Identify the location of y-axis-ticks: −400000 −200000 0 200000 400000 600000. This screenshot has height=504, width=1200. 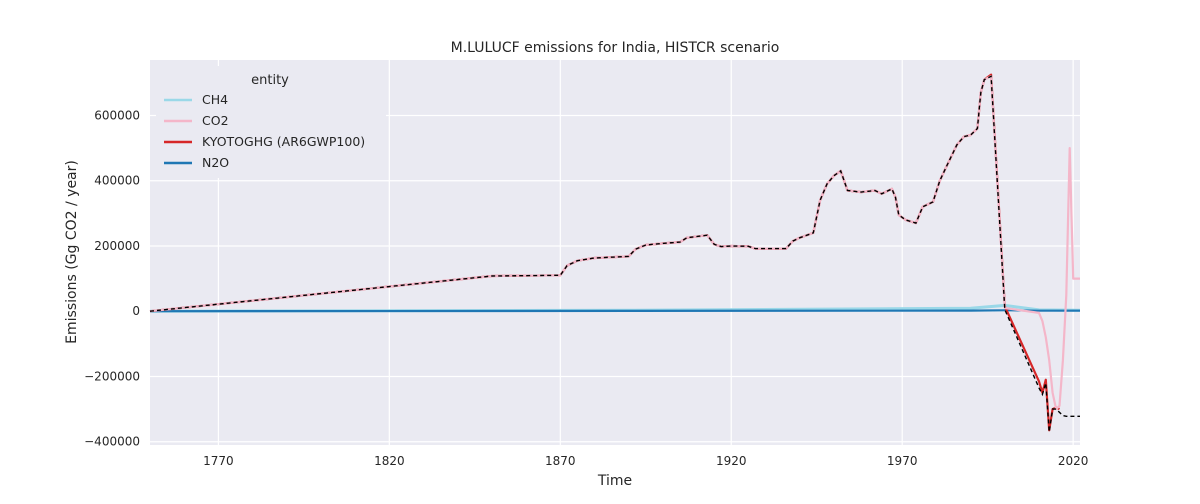
(112, 278).